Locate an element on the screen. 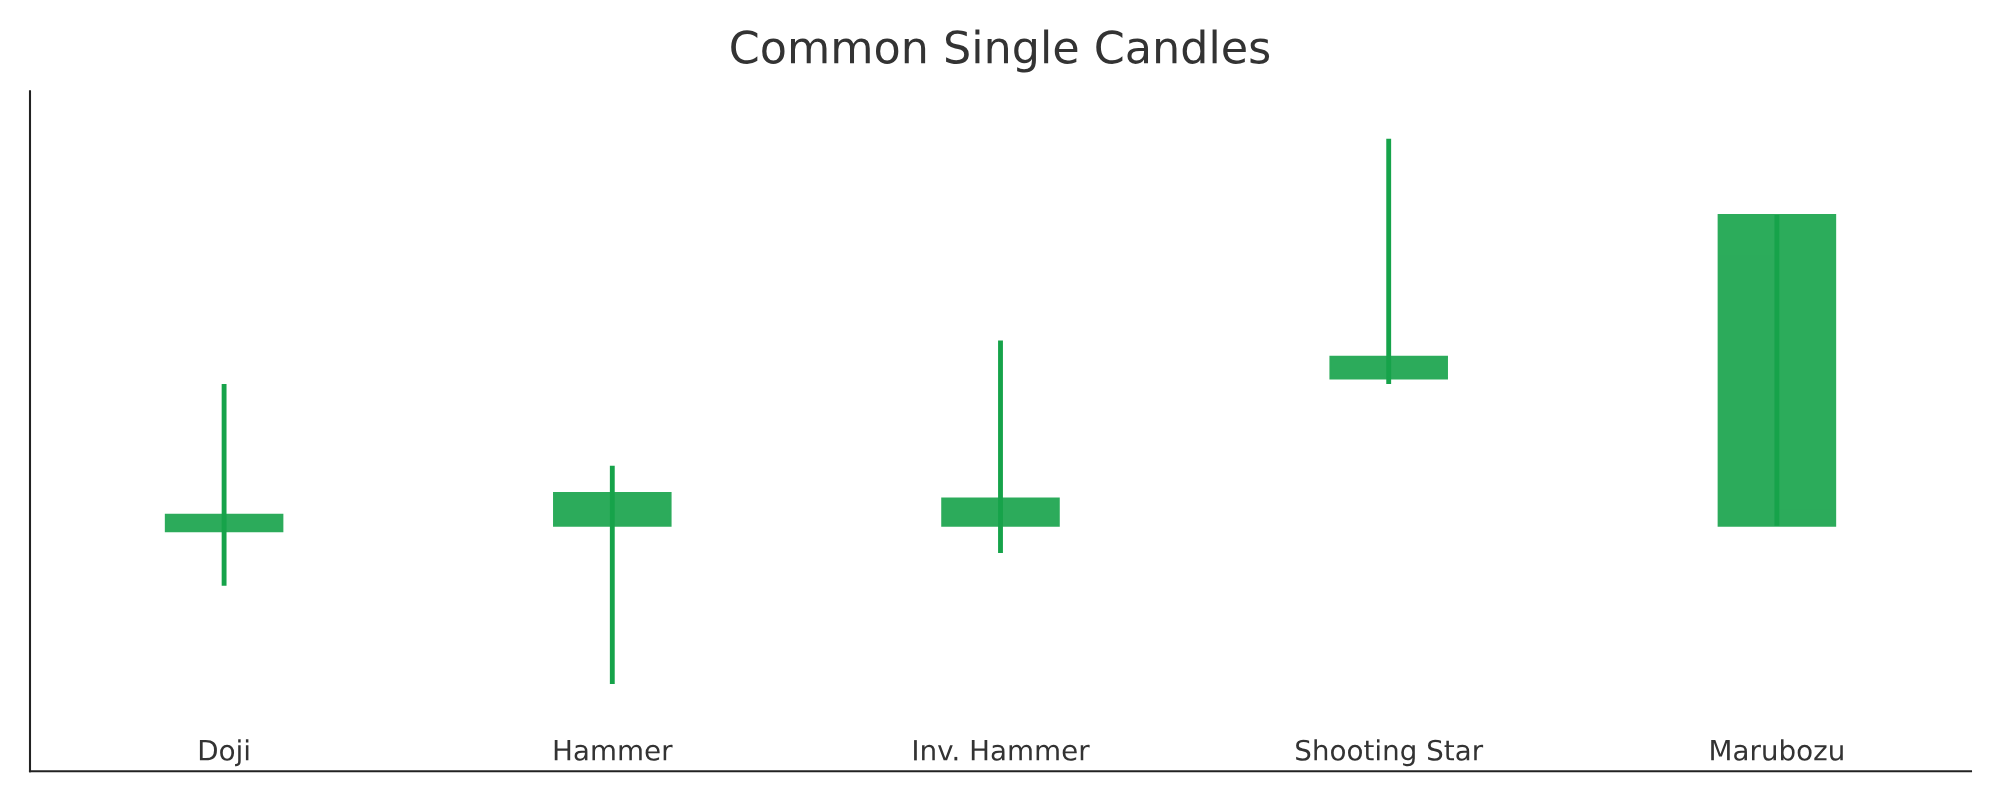 Image resolution: width=2000 pixels, height=800 pixels. x-tick-label: Marubozu is located at coordinates (1777, 750).